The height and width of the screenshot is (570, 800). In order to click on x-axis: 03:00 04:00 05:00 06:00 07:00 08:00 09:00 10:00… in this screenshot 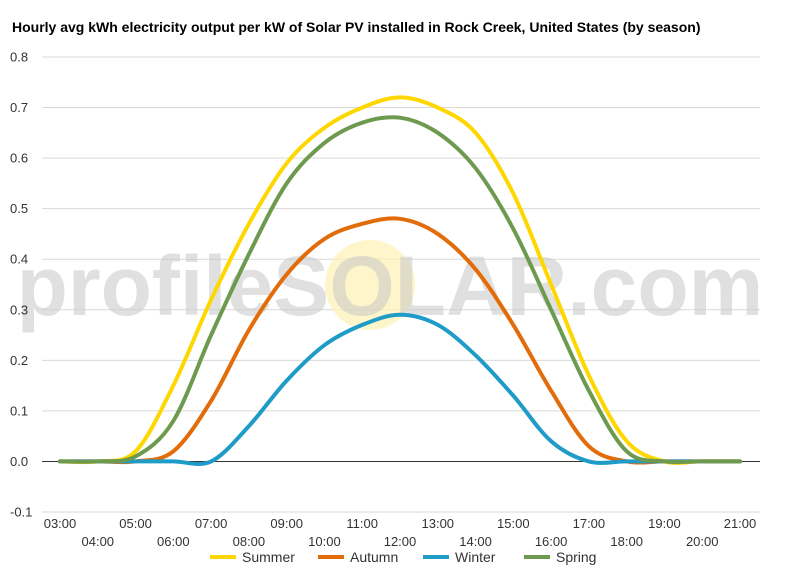, I will do `click(400, 532)`.